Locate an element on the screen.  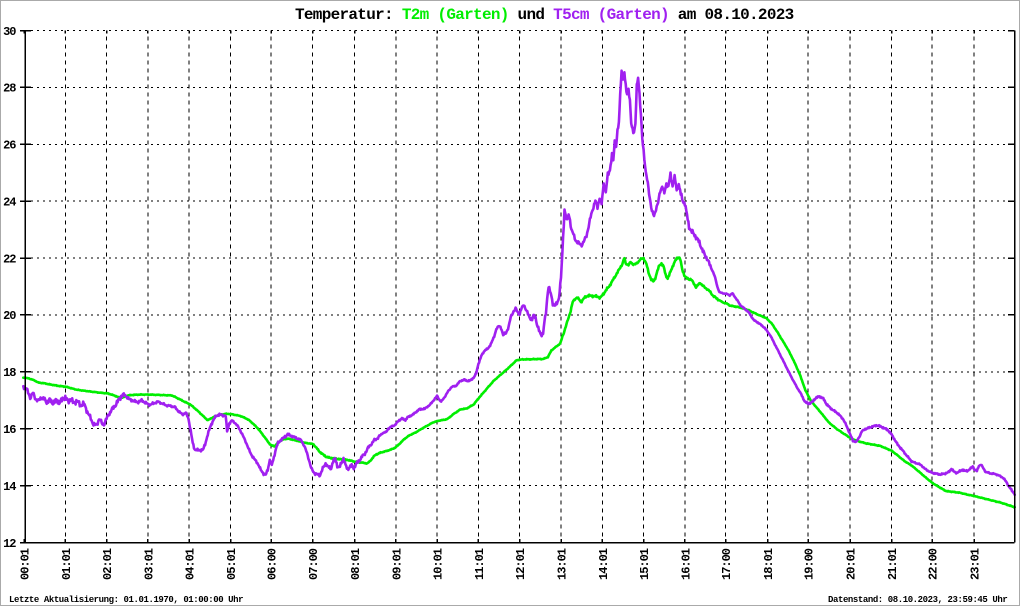
svg-text: 11:01 is located at coordinates (480, 564).